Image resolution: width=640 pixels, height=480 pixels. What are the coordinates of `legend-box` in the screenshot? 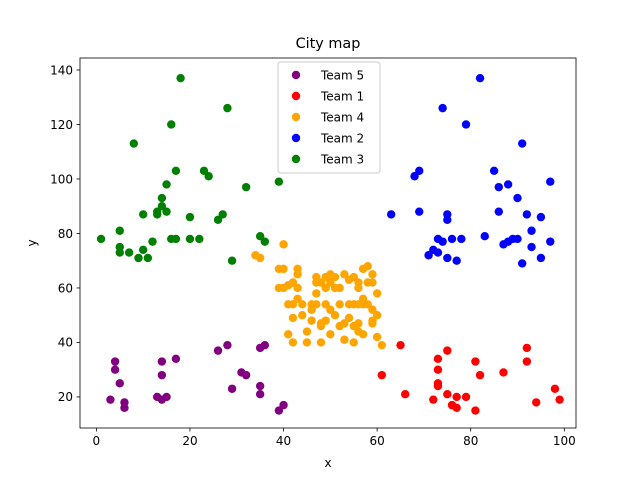 It's located at (329, 117).